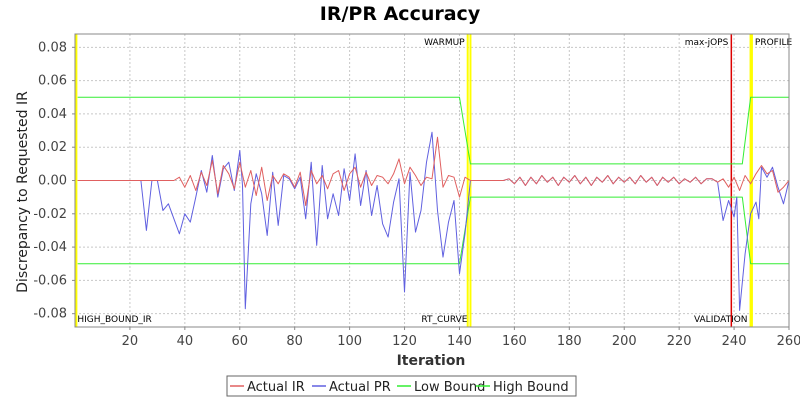 This screenshot has width=800, height=404. What do you see at coordinates (50, 280) in the screenshot?
I see `y-tick-label: -0.06` at bounding box center [50, 280].